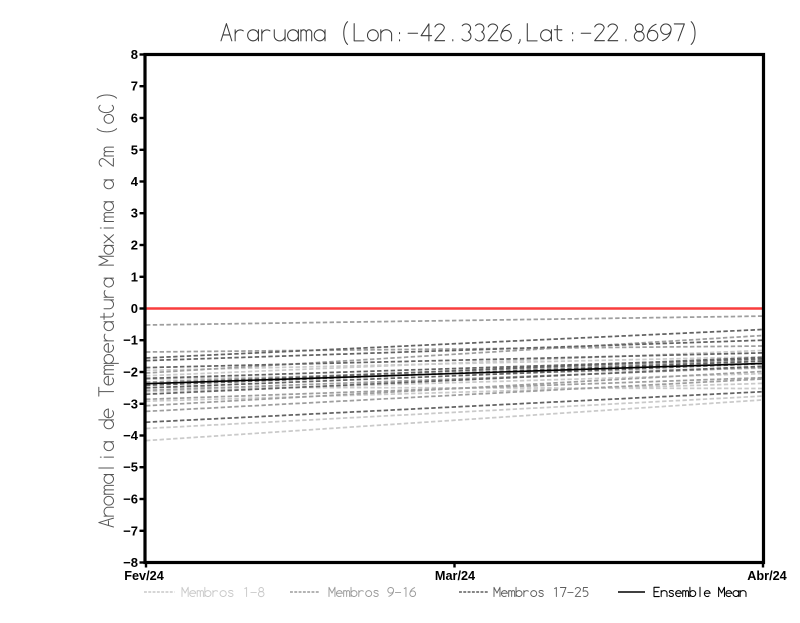 The height and width of the screenshot is (623, 800). I want to click on svg-text: 6, so click(134, 118).